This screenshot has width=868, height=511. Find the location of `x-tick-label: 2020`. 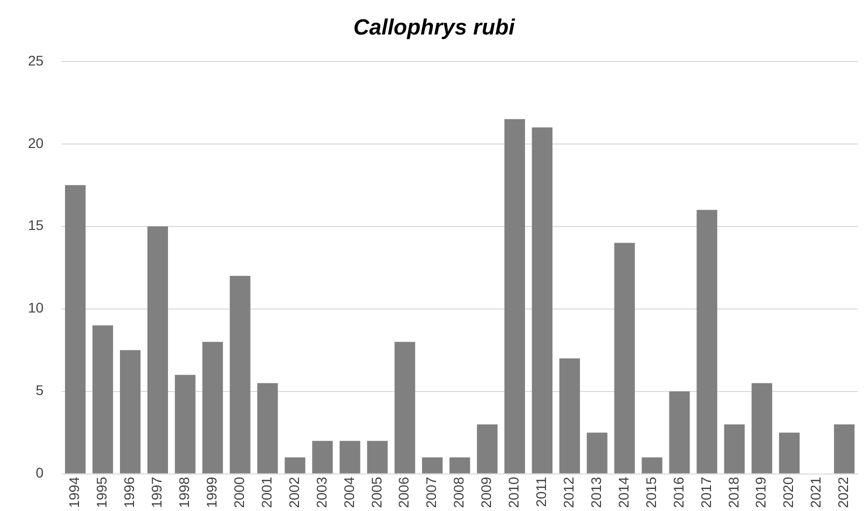

x-tick-label: 2020 is located at coordinates (788, 492).